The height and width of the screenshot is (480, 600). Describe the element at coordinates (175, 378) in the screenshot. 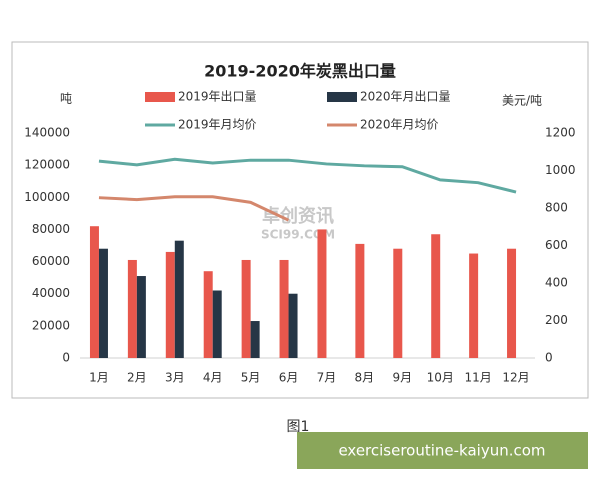

I see `x-tick-label: 3月` at that location.